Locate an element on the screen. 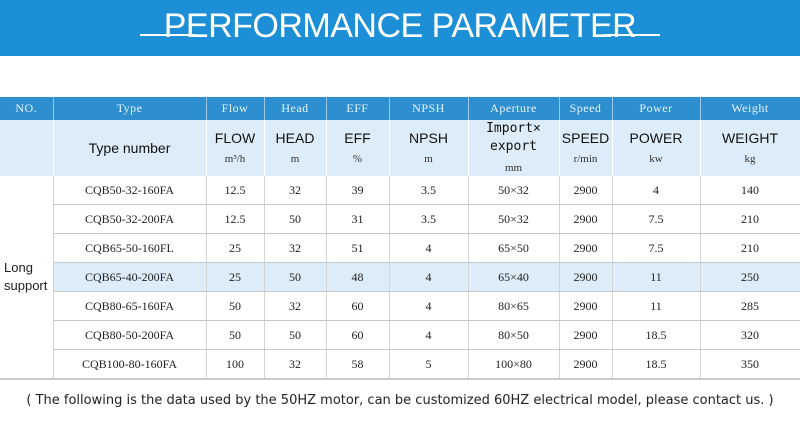 This screenshot has width=800, height=425. cell-aperture: 65×50 is located at coordinates (514, 248).